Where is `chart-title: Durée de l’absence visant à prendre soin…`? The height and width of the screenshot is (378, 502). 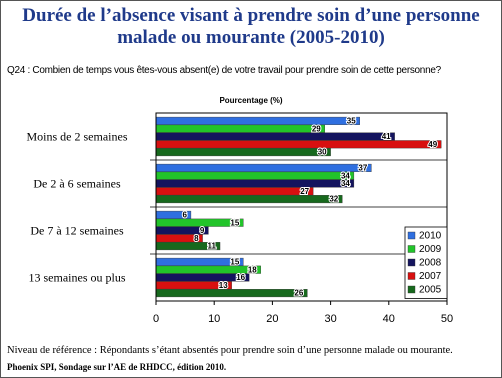
chart-title: Durée de l’absence visant à prendre soin… is located at coordinates (251, 26).